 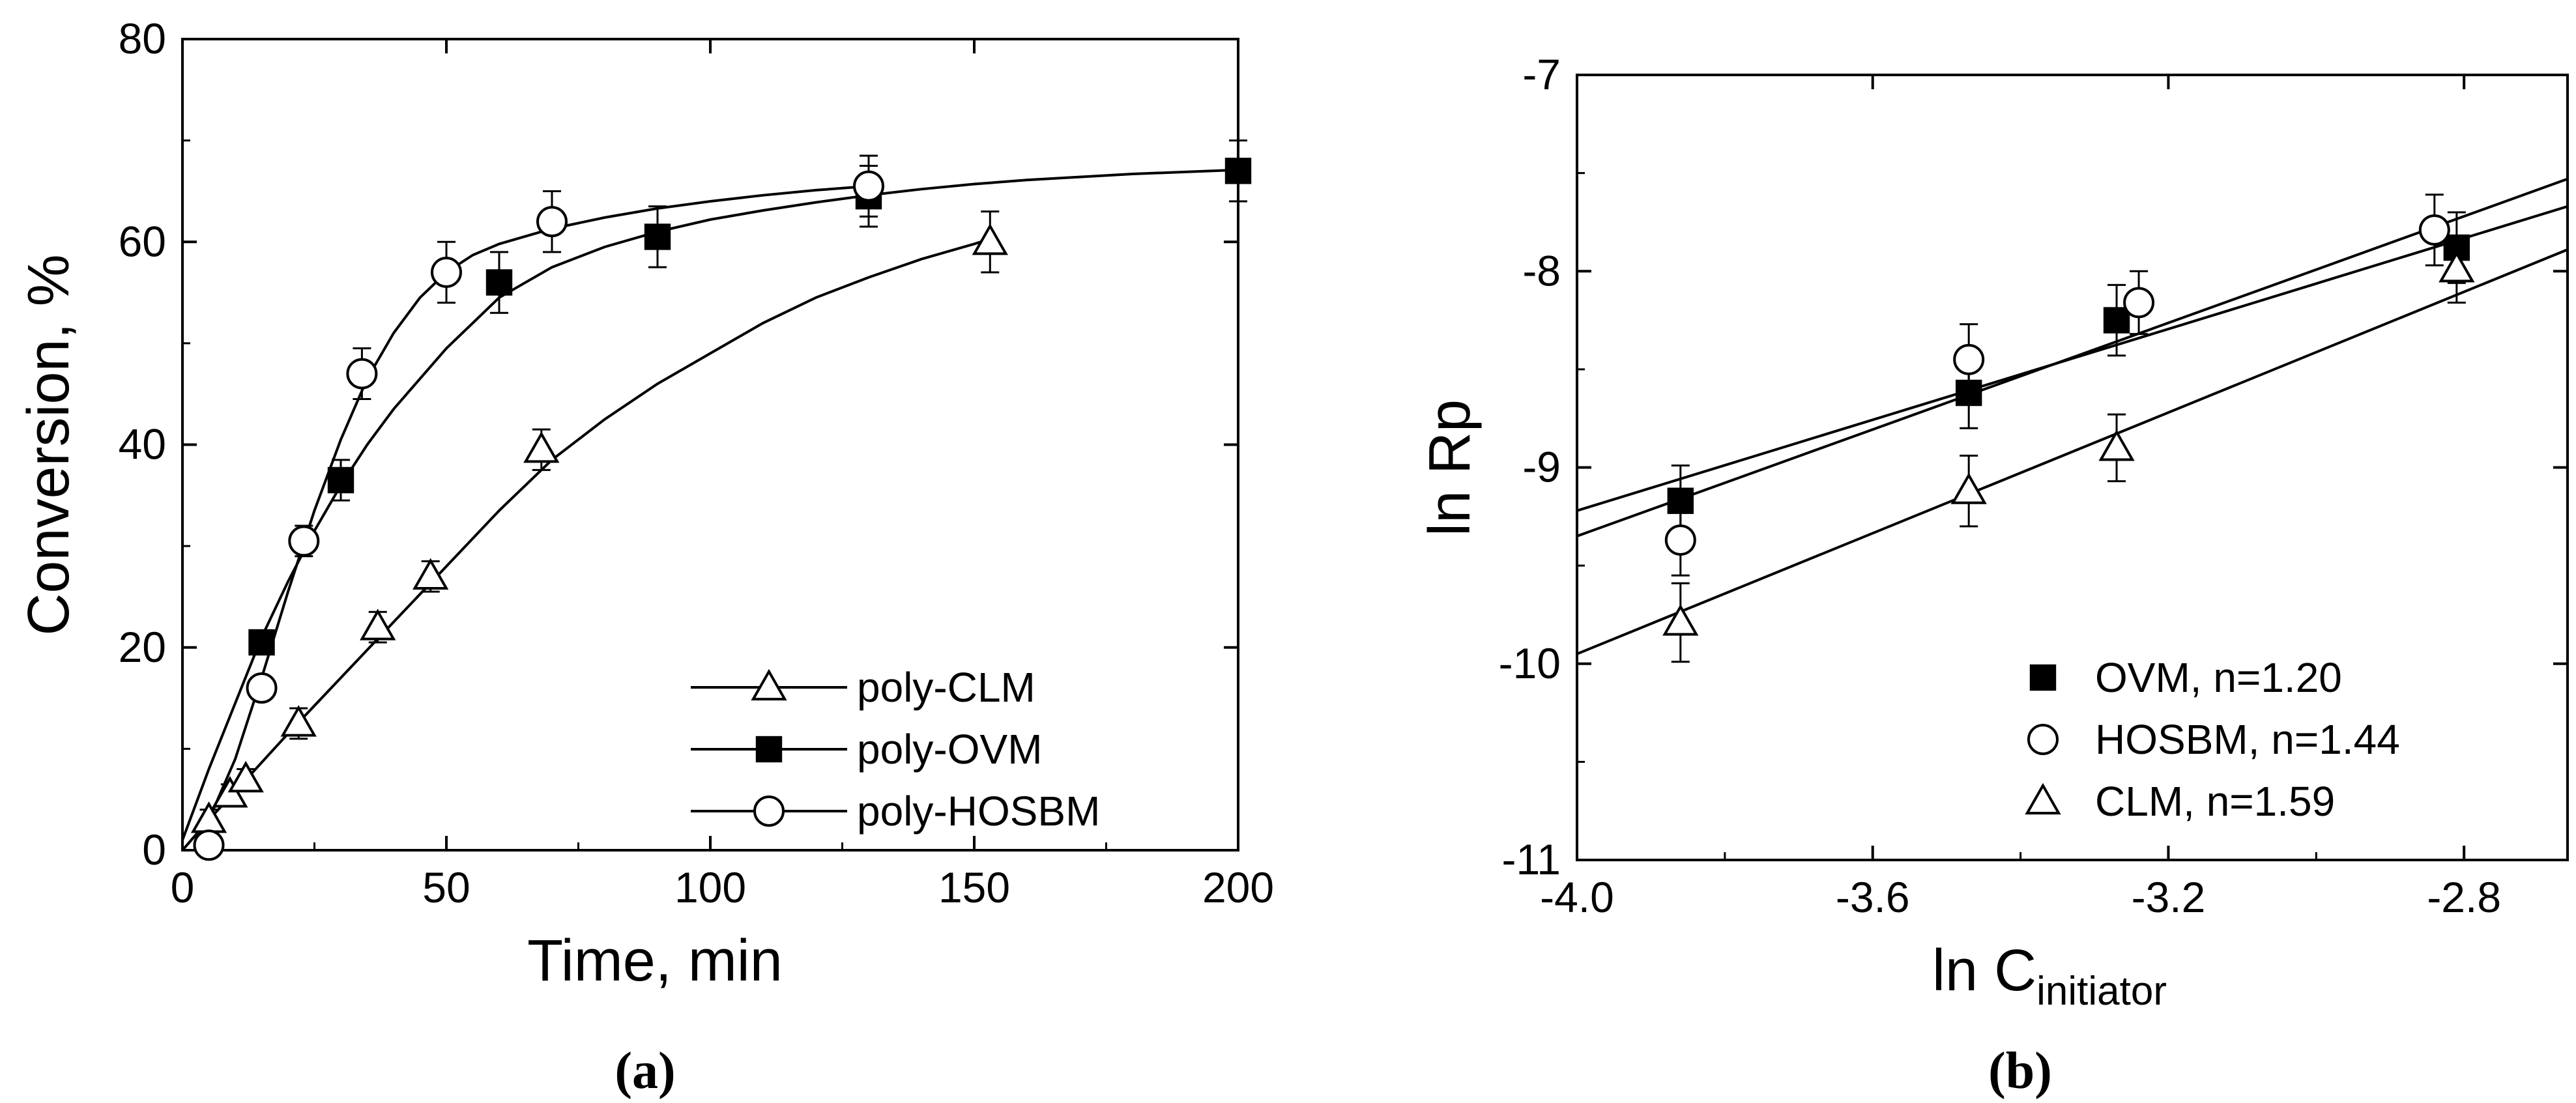 I want to click on legend-label: poly-HOSBM, so click(x=978, y=812).